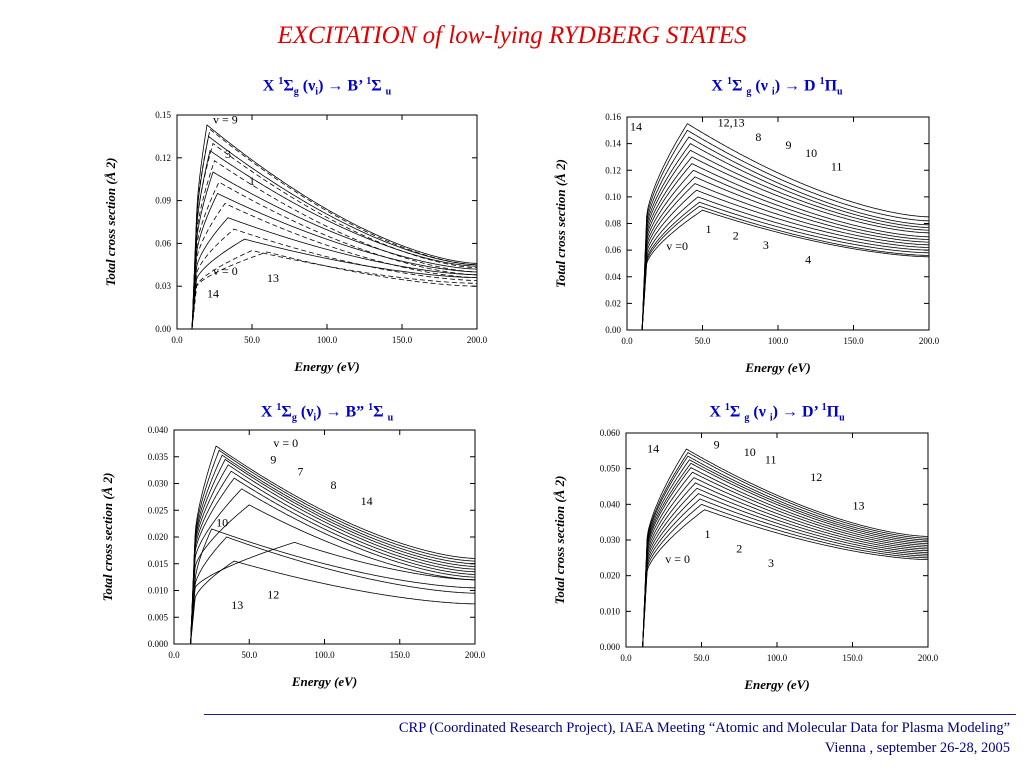  I want to click on y-tick-label: 0.16, so click(613, 117).